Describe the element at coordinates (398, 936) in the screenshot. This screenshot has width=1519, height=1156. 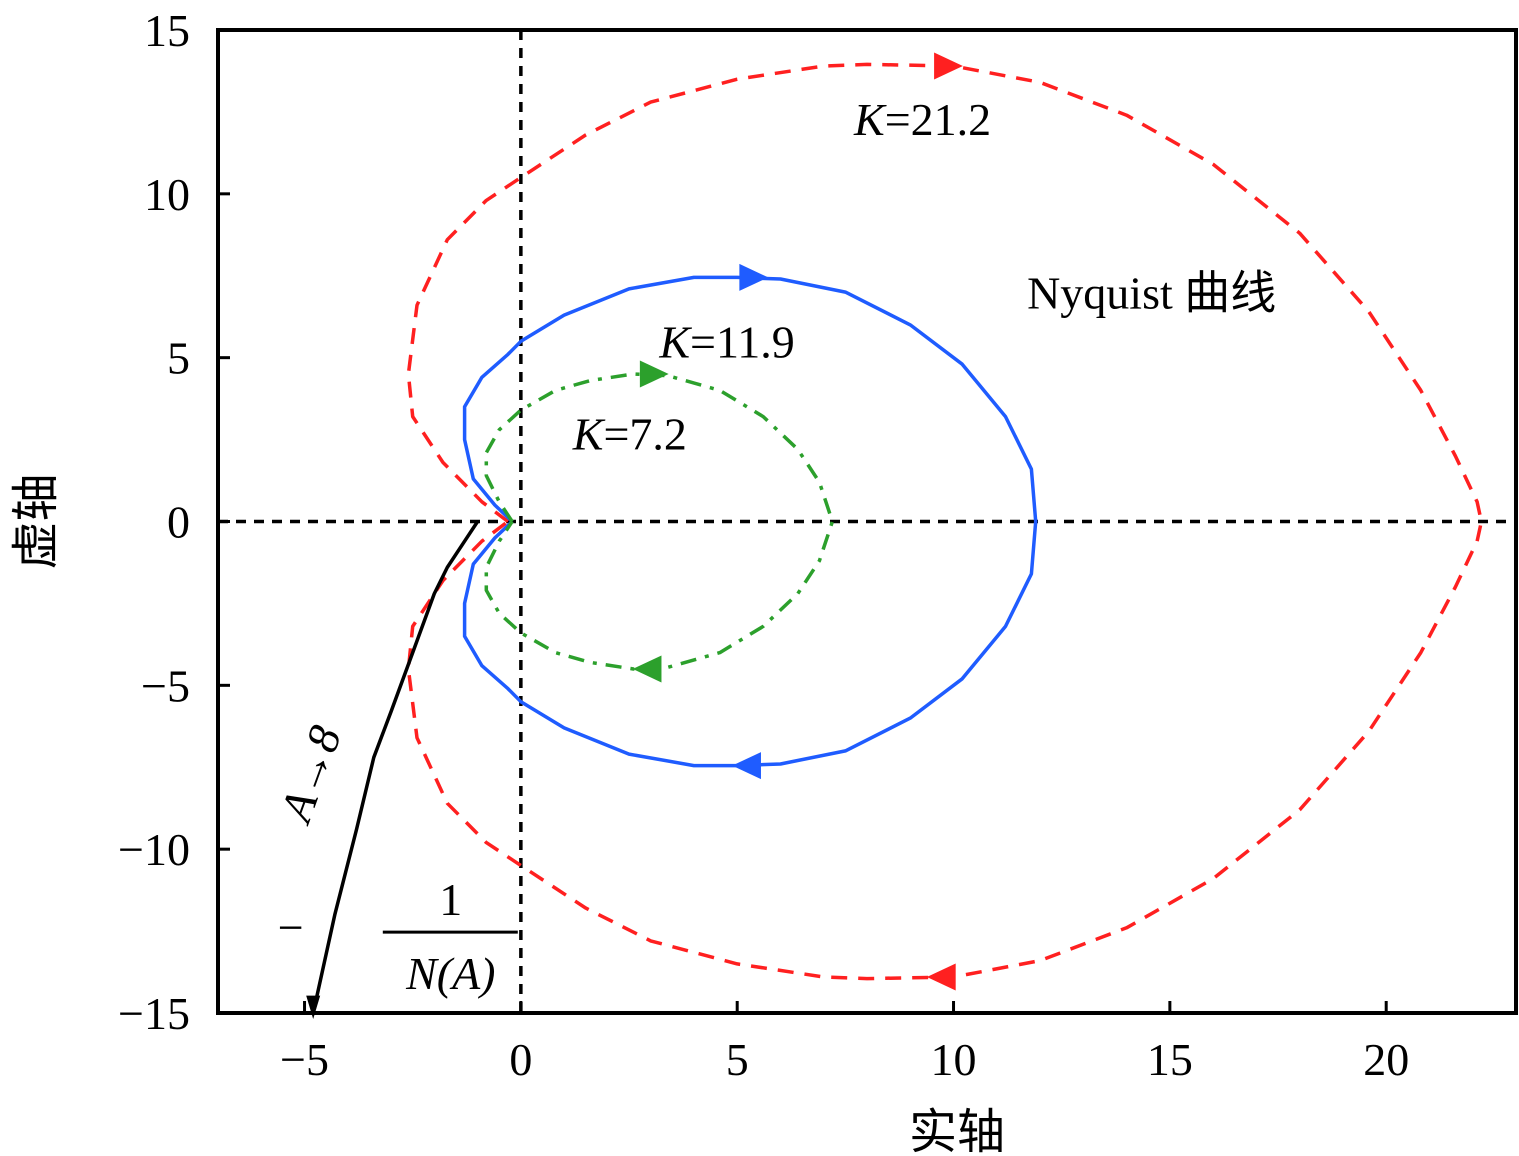
I see `label-minus-inverse-na: − 1 N(A)` at that location.